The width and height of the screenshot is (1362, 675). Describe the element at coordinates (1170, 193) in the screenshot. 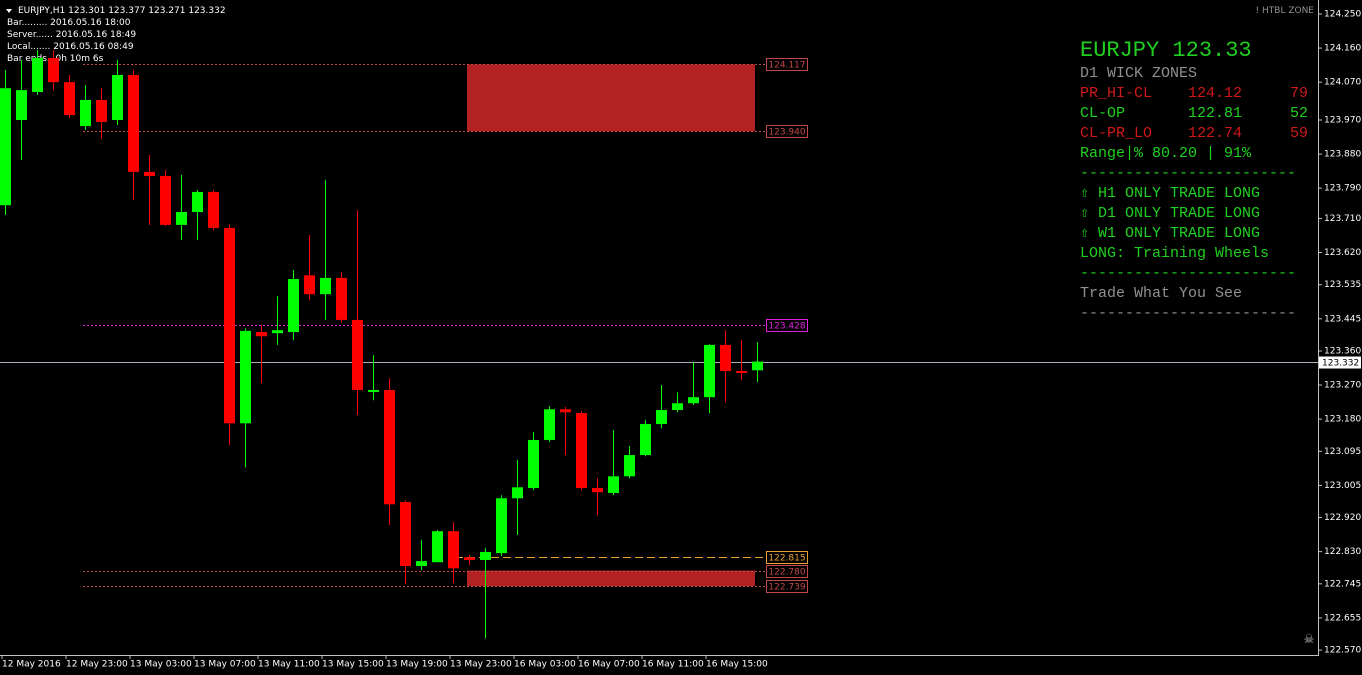

I see `signal-line: ⇧ H1 ONLY TRADE LONG` at that location.